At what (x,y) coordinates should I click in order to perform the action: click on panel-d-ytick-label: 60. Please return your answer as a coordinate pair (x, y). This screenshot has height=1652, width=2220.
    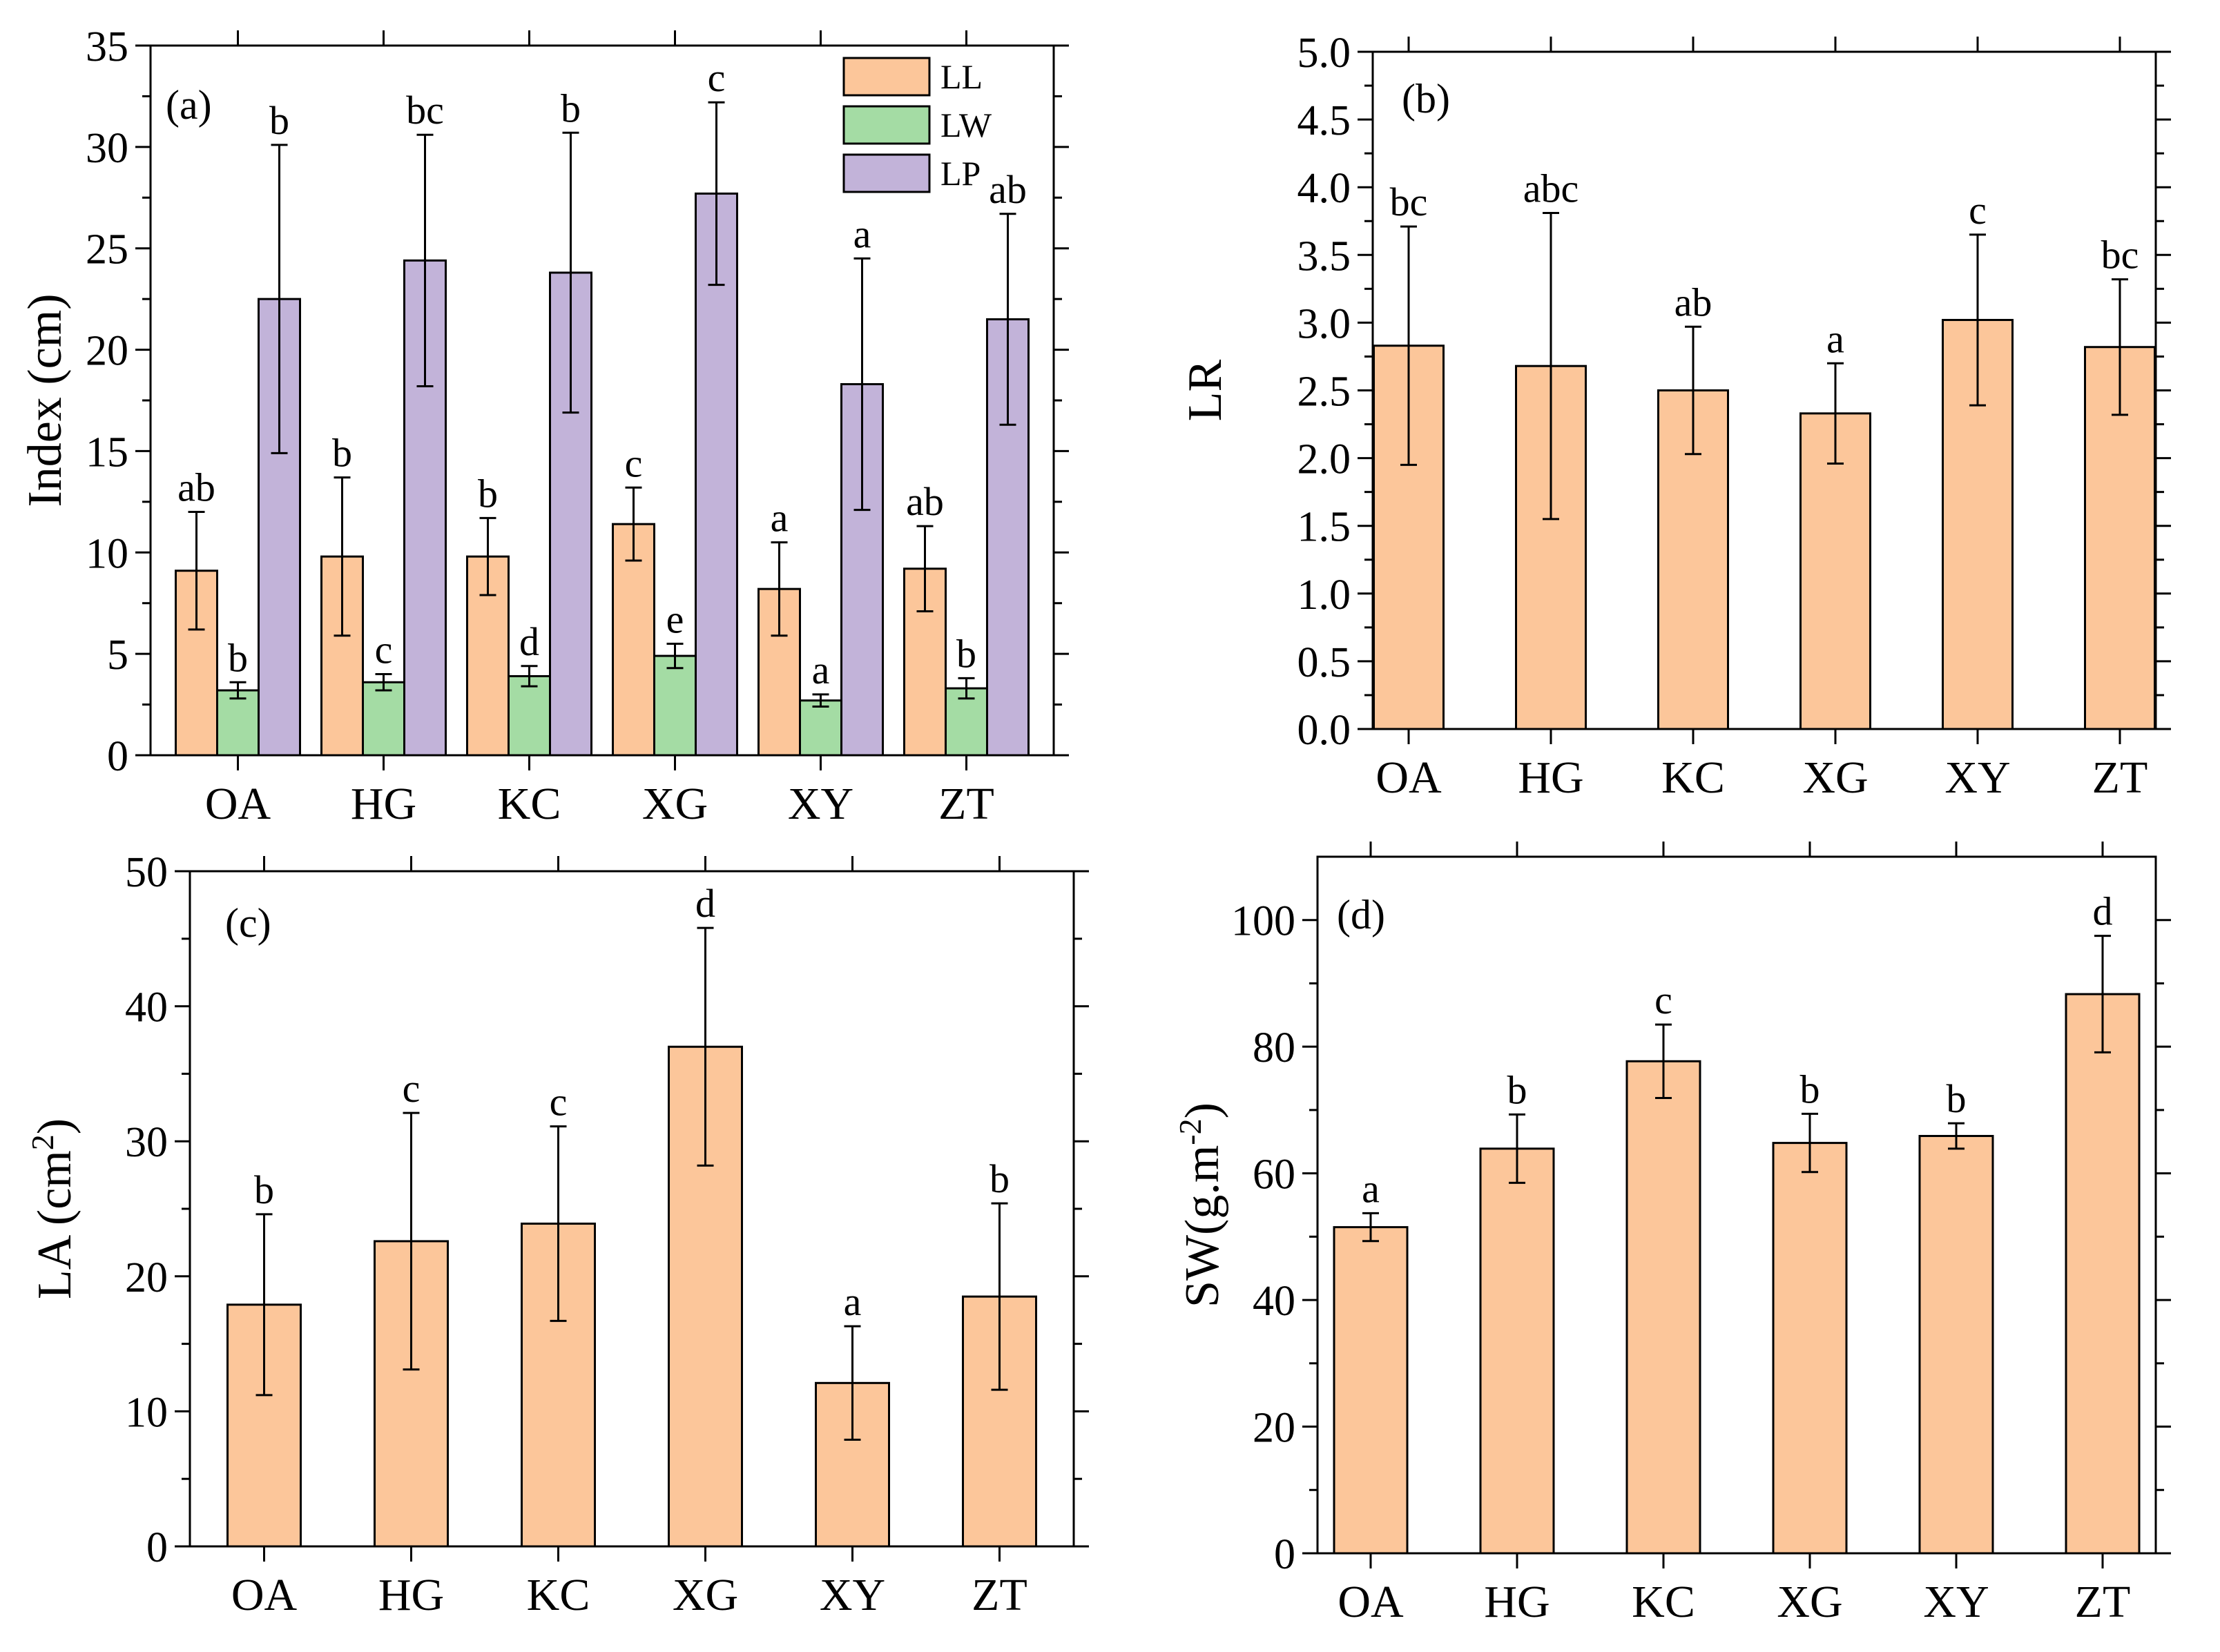
    Looking at the image, I should click on (1274, 1174).